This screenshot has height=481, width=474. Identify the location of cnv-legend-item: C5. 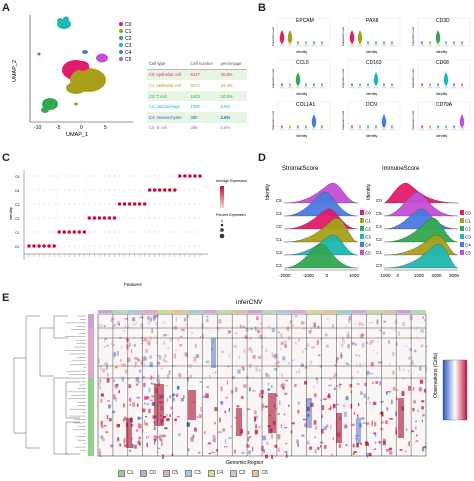
(170, 473).